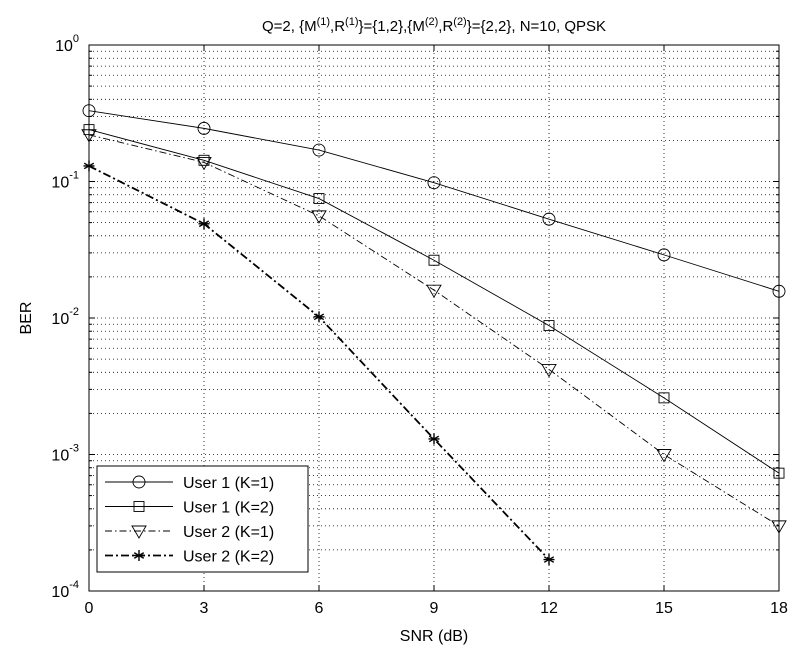  Describe the element at coordinates (139, 555) in the screenshot. I see `asterisk-marker` at that location.